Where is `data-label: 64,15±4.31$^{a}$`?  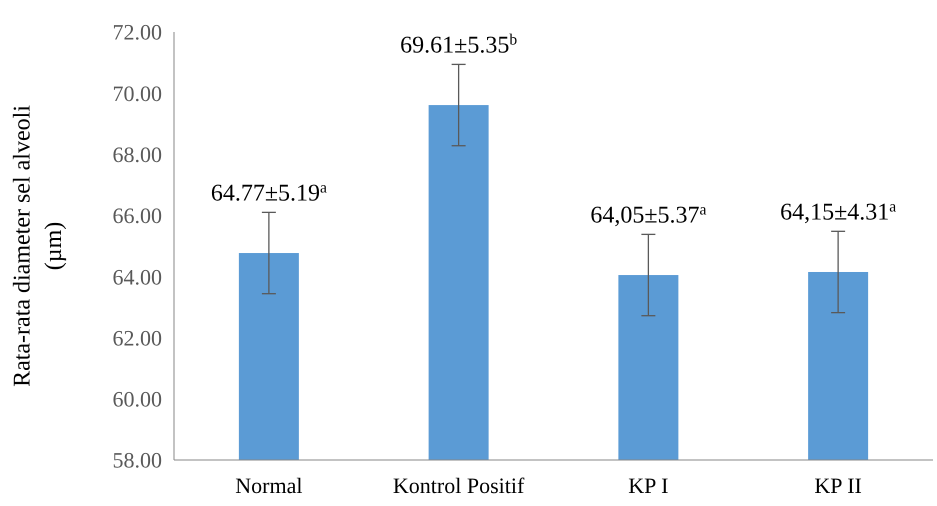
data-label: 64,15±4.31$^{a}$ is located at coordinates (838, 212).